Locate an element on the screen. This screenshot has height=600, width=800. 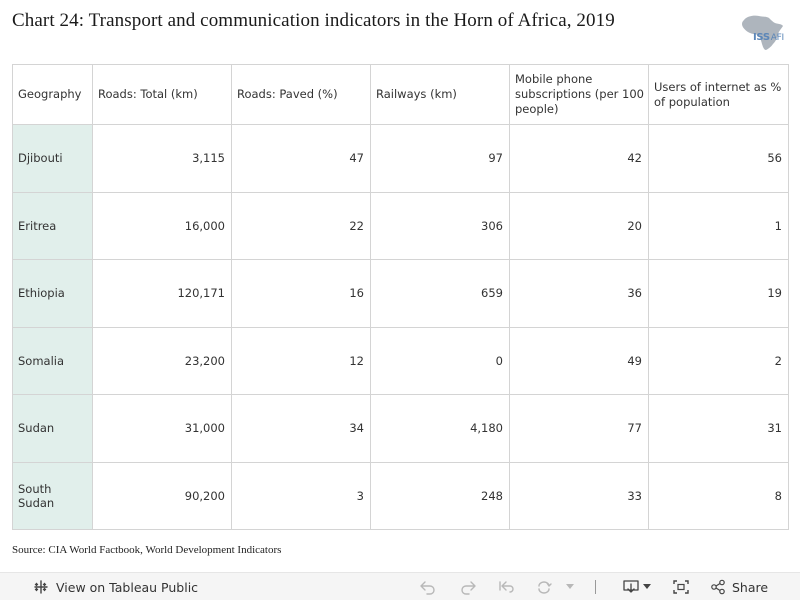
data-cell: 49 is located at coordinates (579, 360).